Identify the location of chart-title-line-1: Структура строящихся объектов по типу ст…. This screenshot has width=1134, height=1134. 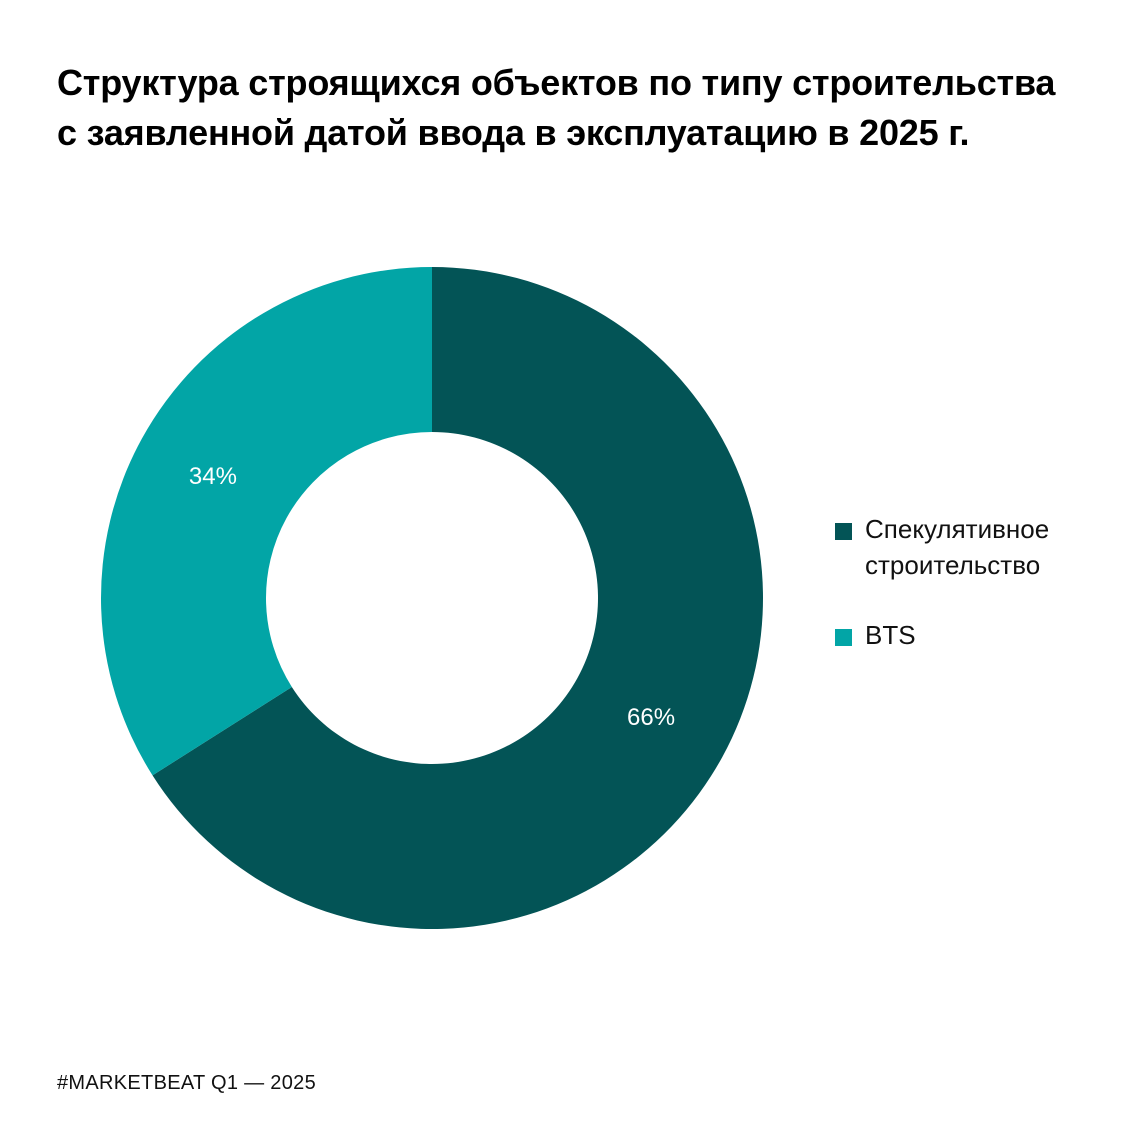
(556, 82).